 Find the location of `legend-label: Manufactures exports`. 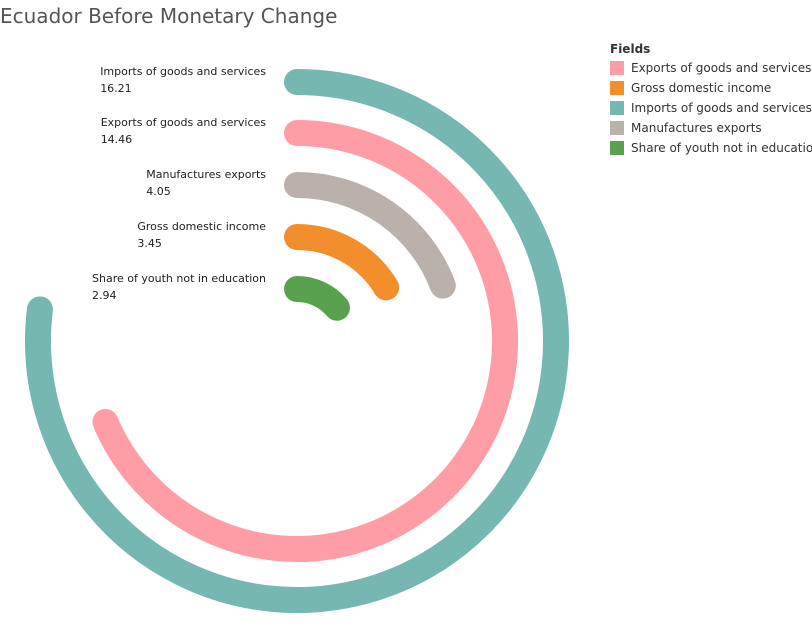

legend-label: Manufactures exports is located at coordinates (696, 128).